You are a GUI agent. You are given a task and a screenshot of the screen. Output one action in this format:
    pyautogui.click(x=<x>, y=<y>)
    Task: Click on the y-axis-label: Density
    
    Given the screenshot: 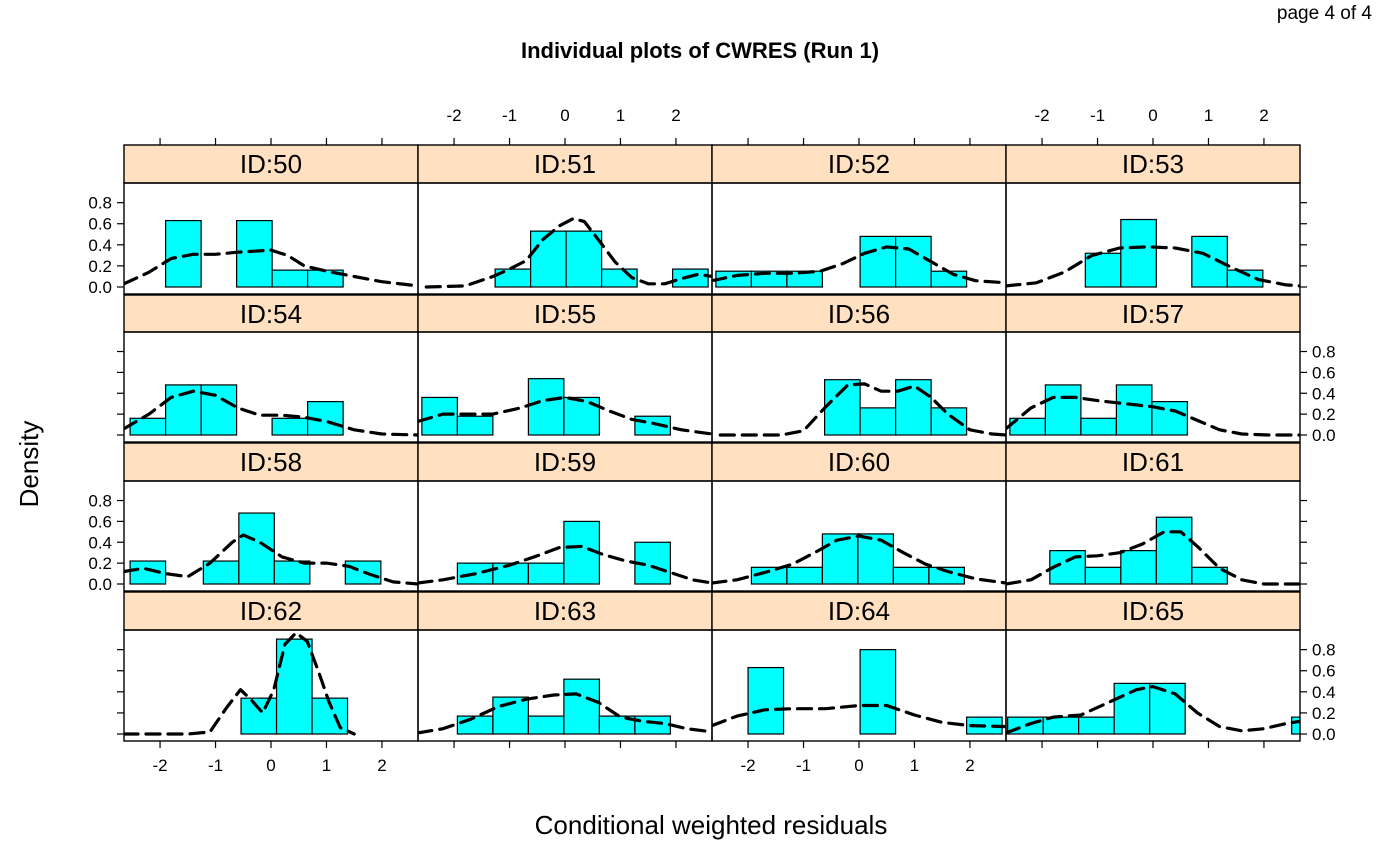 What is the action you would take?
    pyautogui.click(x=29, y=464)
    